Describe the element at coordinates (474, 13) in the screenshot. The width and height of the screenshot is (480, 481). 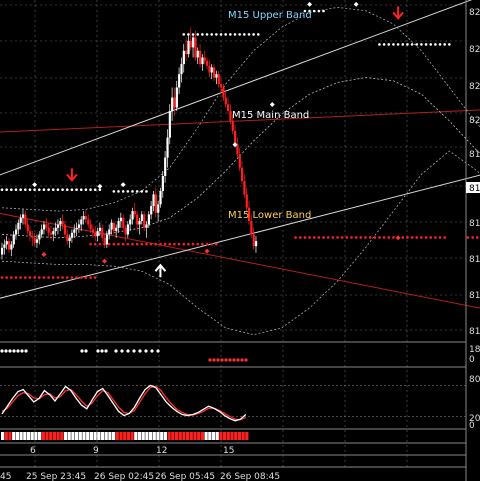
I see `price-tick-1: 82` at that location.